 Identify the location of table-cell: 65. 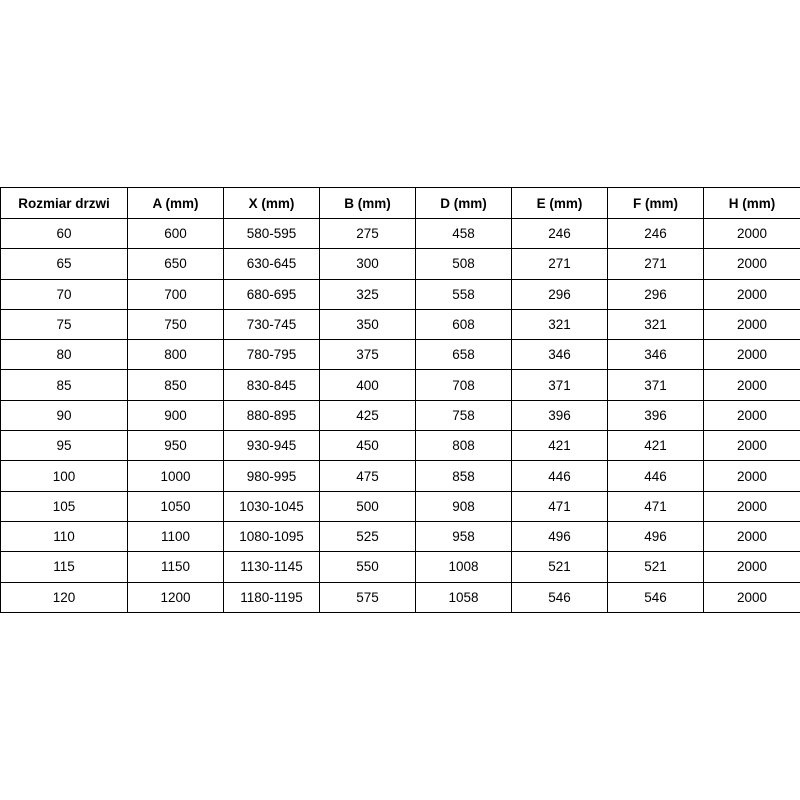
(64, 264).